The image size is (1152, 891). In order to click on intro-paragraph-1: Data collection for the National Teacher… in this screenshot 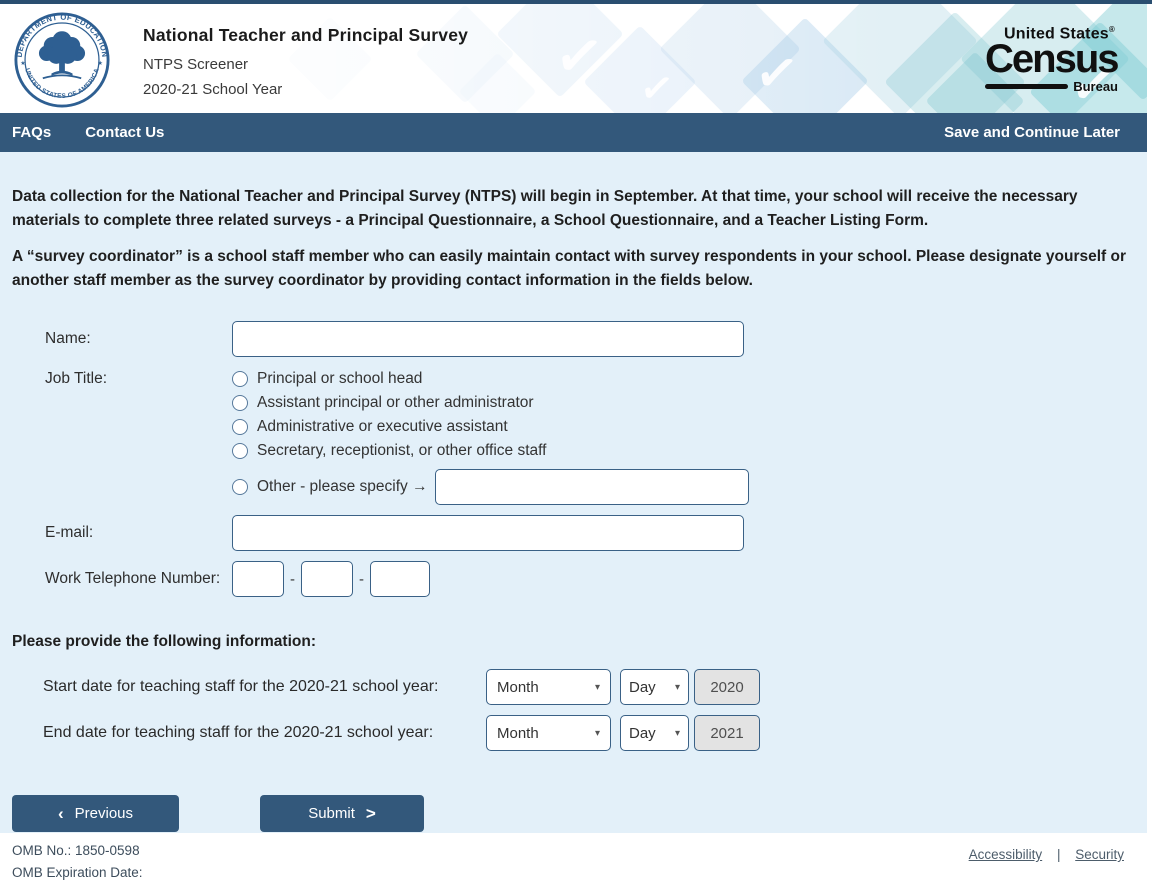, I will do `click(545, 208)`.